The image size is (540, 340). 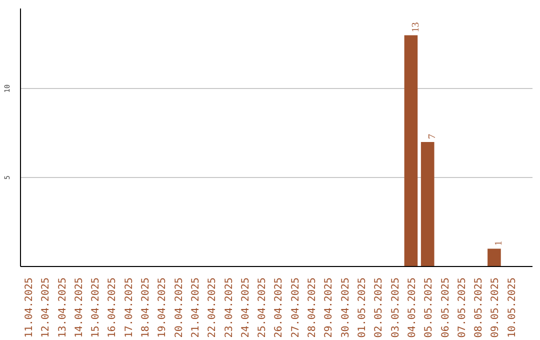 What do you see at coordinates (329, 307) in the screenshot?
I see `x-tick-label: 29.04.2025` at bounding box center [329, 307].